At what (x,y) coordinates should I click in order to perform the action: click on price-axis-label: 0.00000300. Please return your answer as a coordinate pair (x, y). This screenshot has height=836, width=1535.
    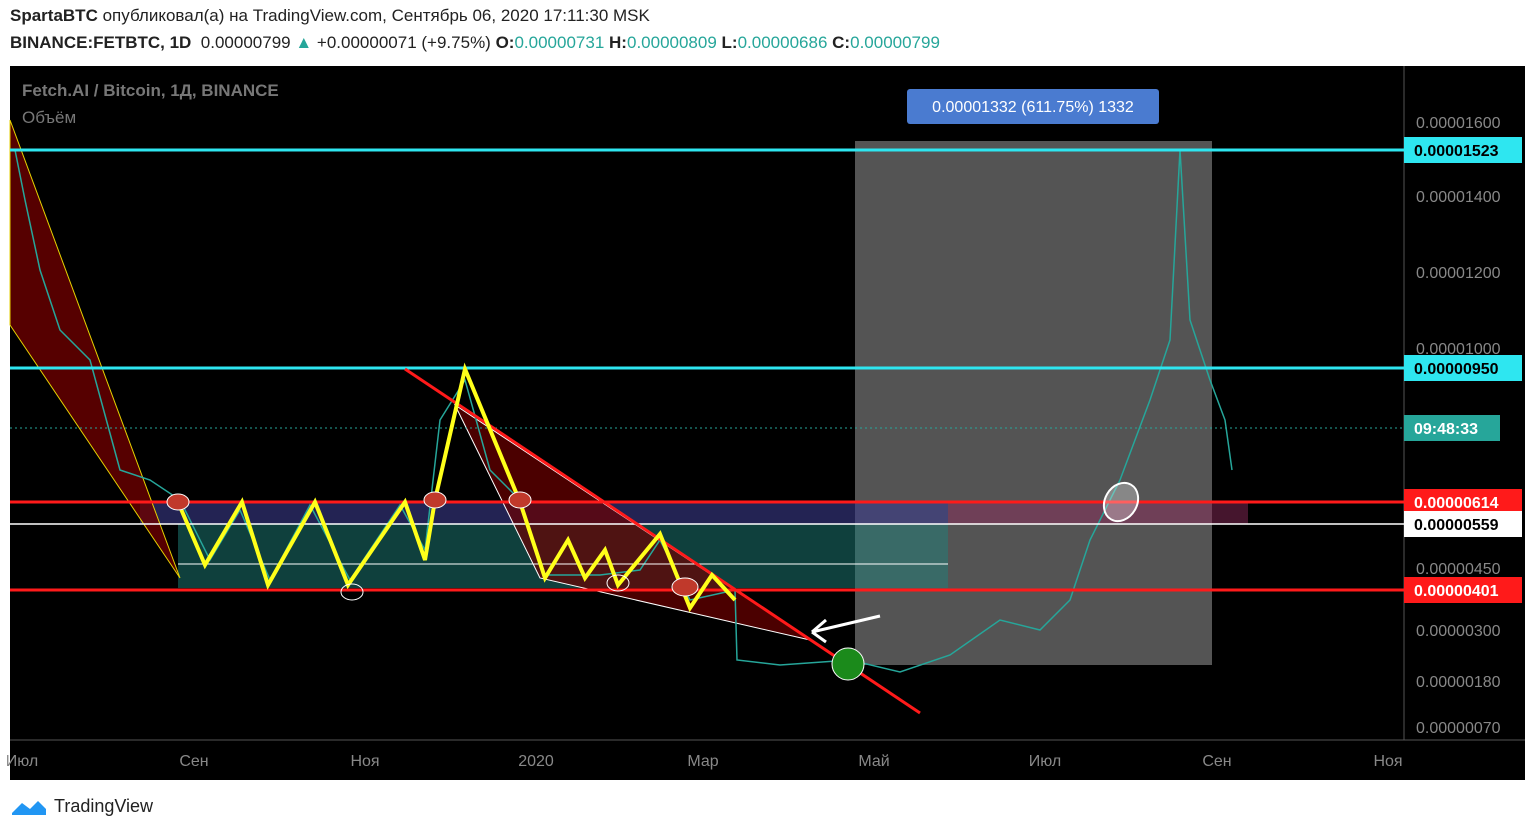
    Looking at the image, I should click on (1458, 631).